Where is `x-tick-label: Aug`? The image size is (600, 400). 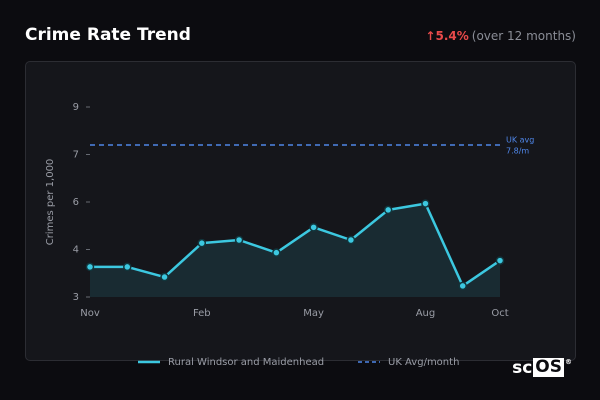
x-tick-label: Aug is located at coordinates (426, 313).